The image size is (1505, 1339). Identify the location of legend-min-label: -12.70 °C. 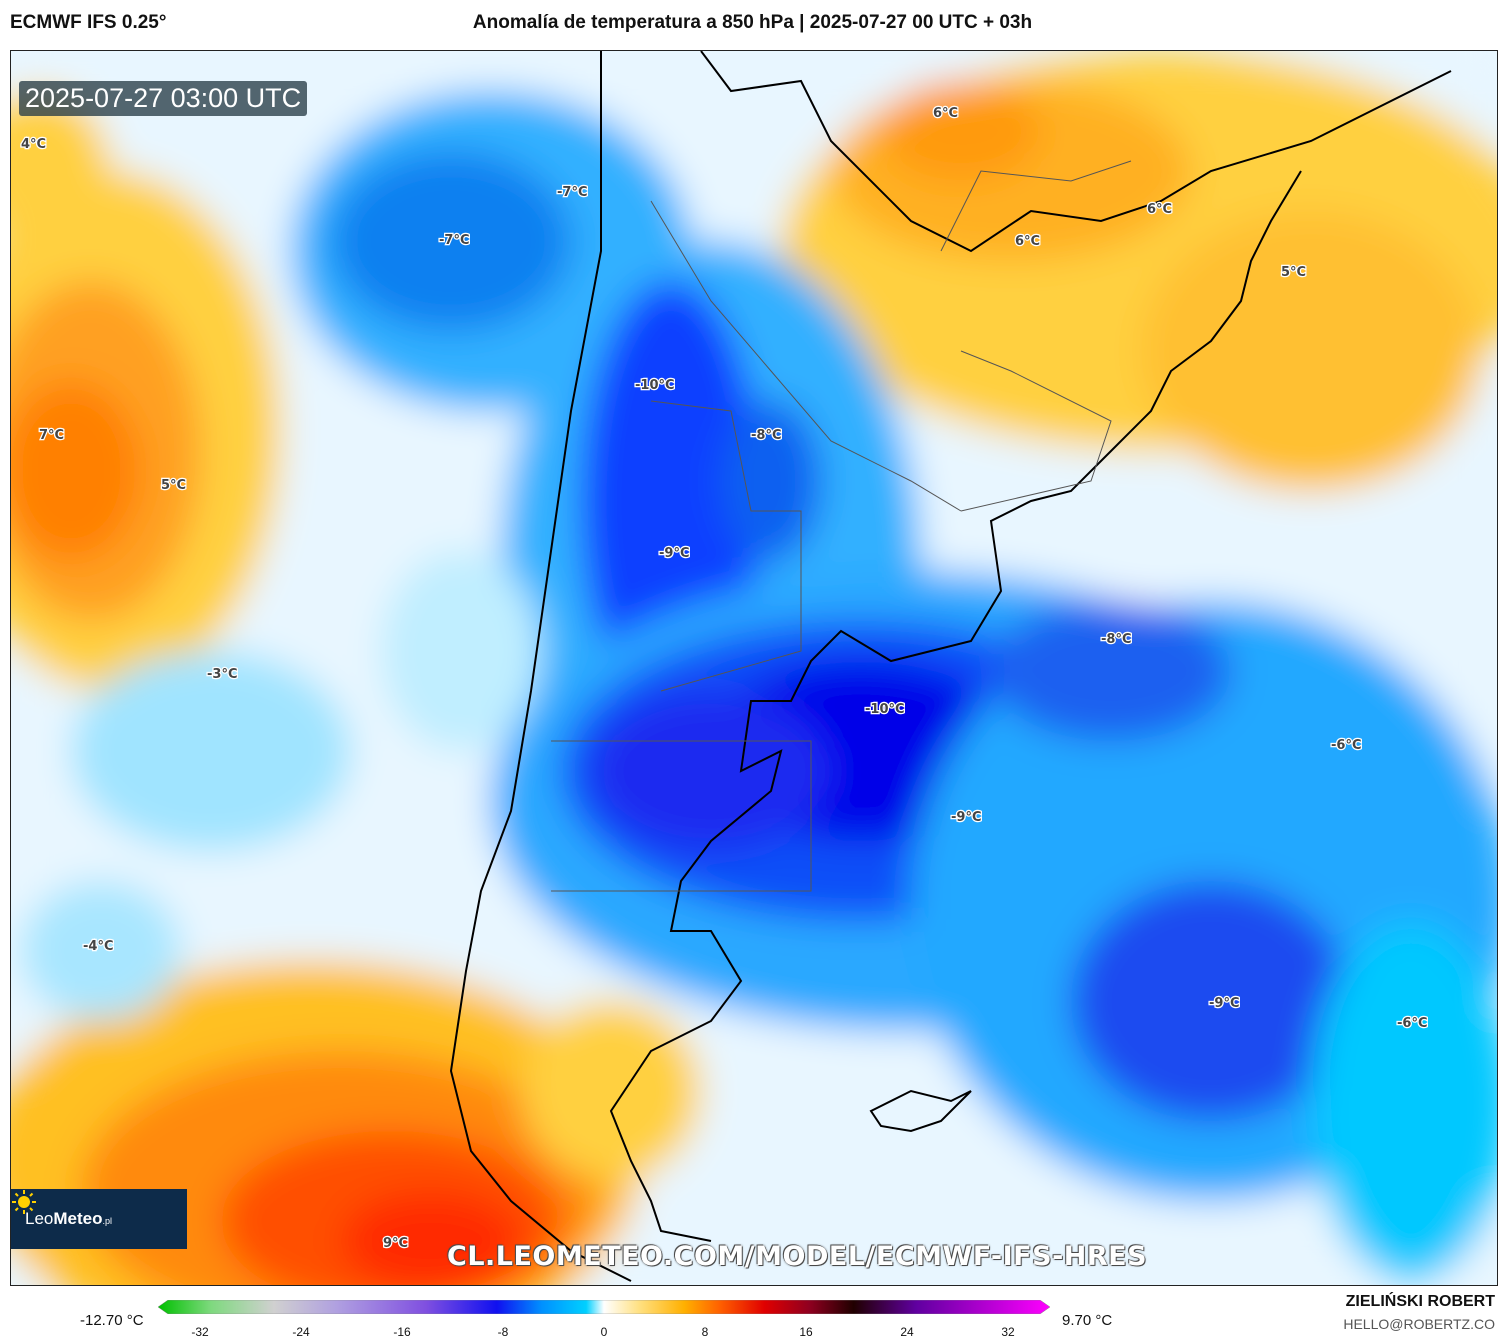
(112, 1320).